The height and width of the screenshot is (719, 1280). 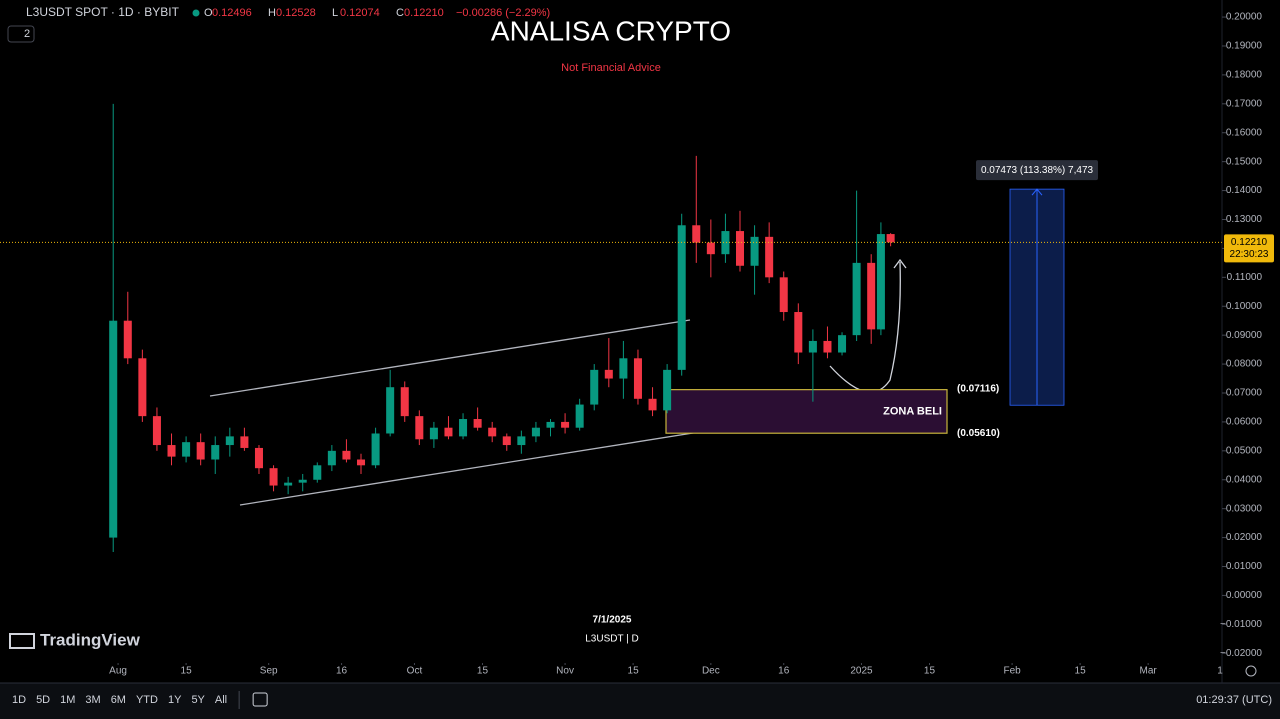 I want to click on last-price-tag, so click(x=1249, y=248).